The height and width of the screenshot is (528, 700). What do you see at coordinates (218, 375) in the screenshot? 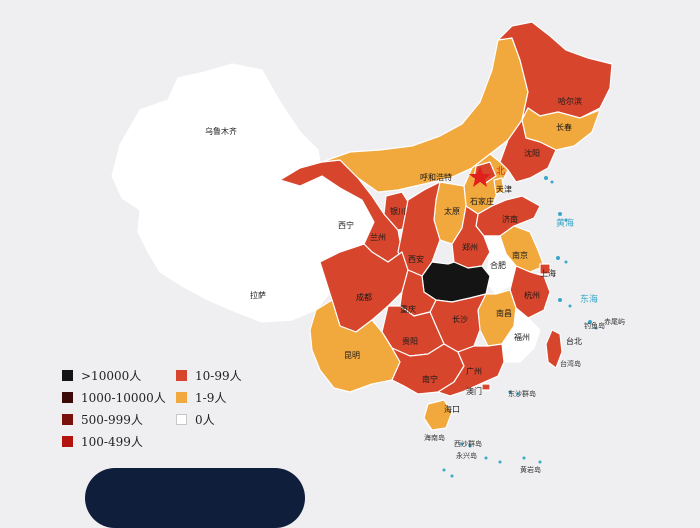
I see `legend-label: 10-99人` at bounding box center [218, 375].